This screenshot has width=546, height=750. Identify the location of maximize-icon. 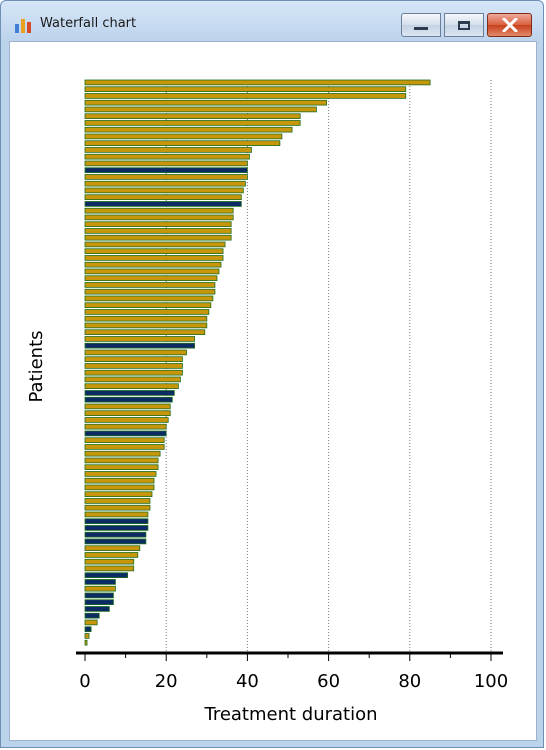
(464, 25).